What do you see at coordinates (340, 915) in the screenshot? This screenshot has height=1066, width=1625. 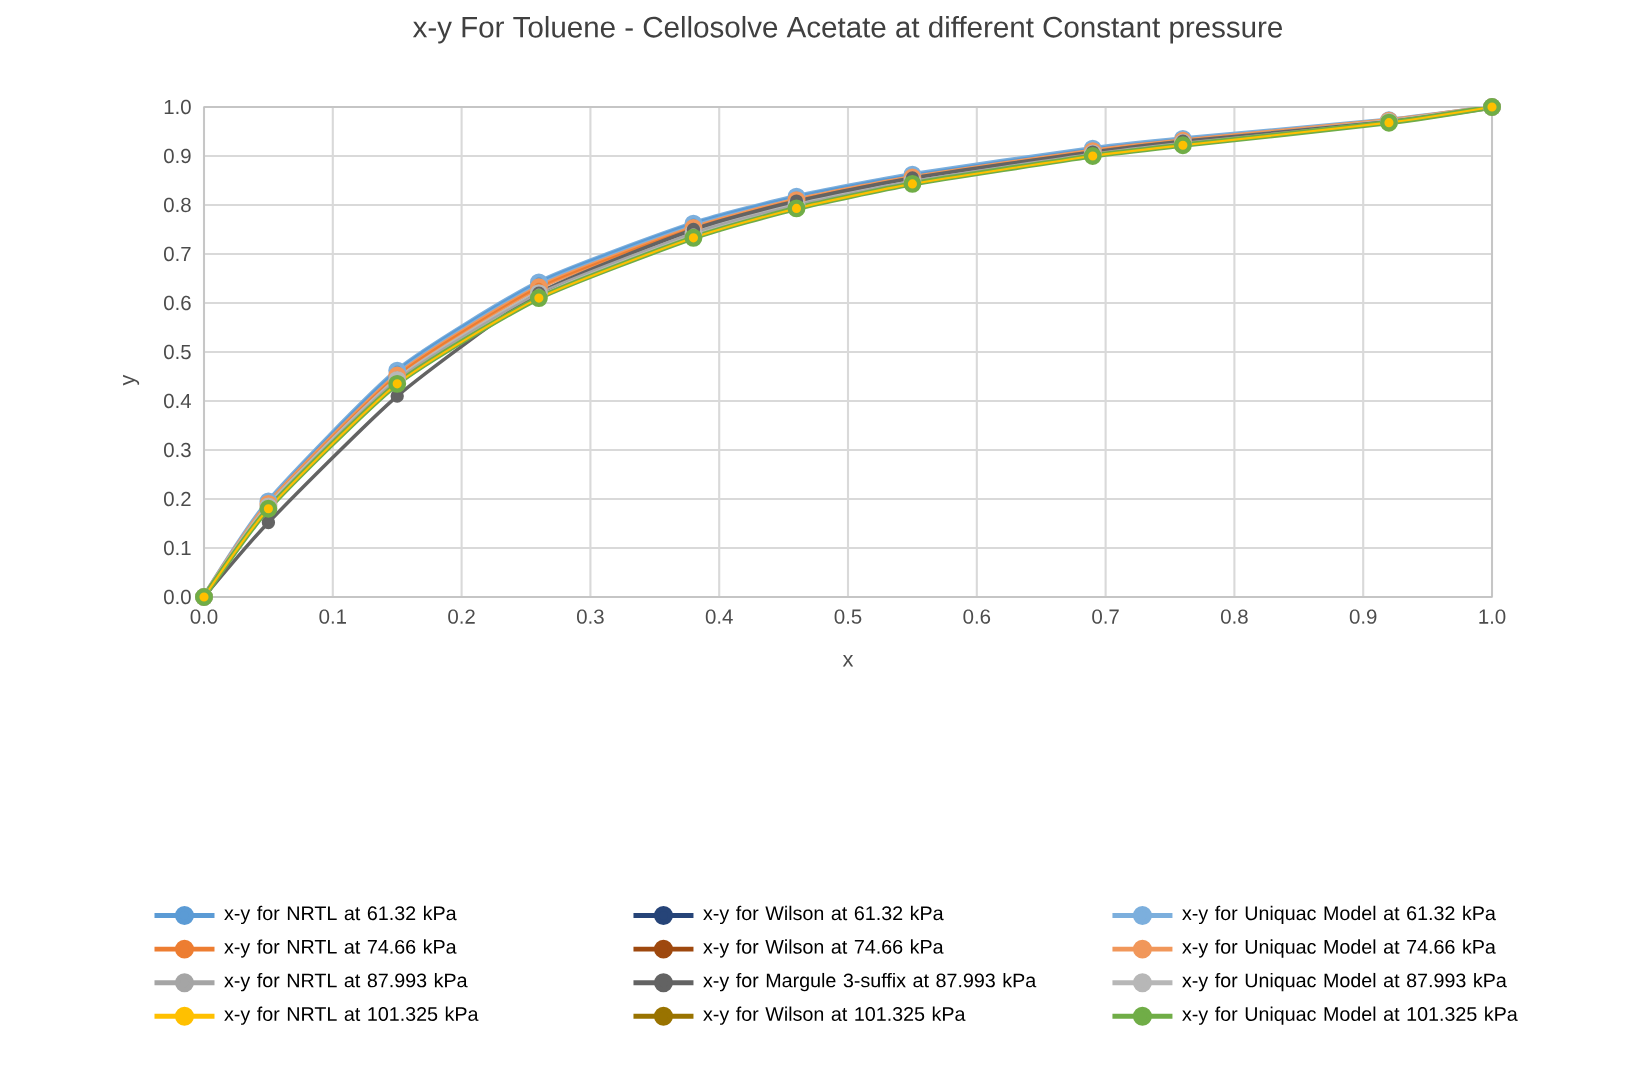 I see `legend-label: x-y for NRTL at 61.32 kPa` at bounding box center [340, 915].